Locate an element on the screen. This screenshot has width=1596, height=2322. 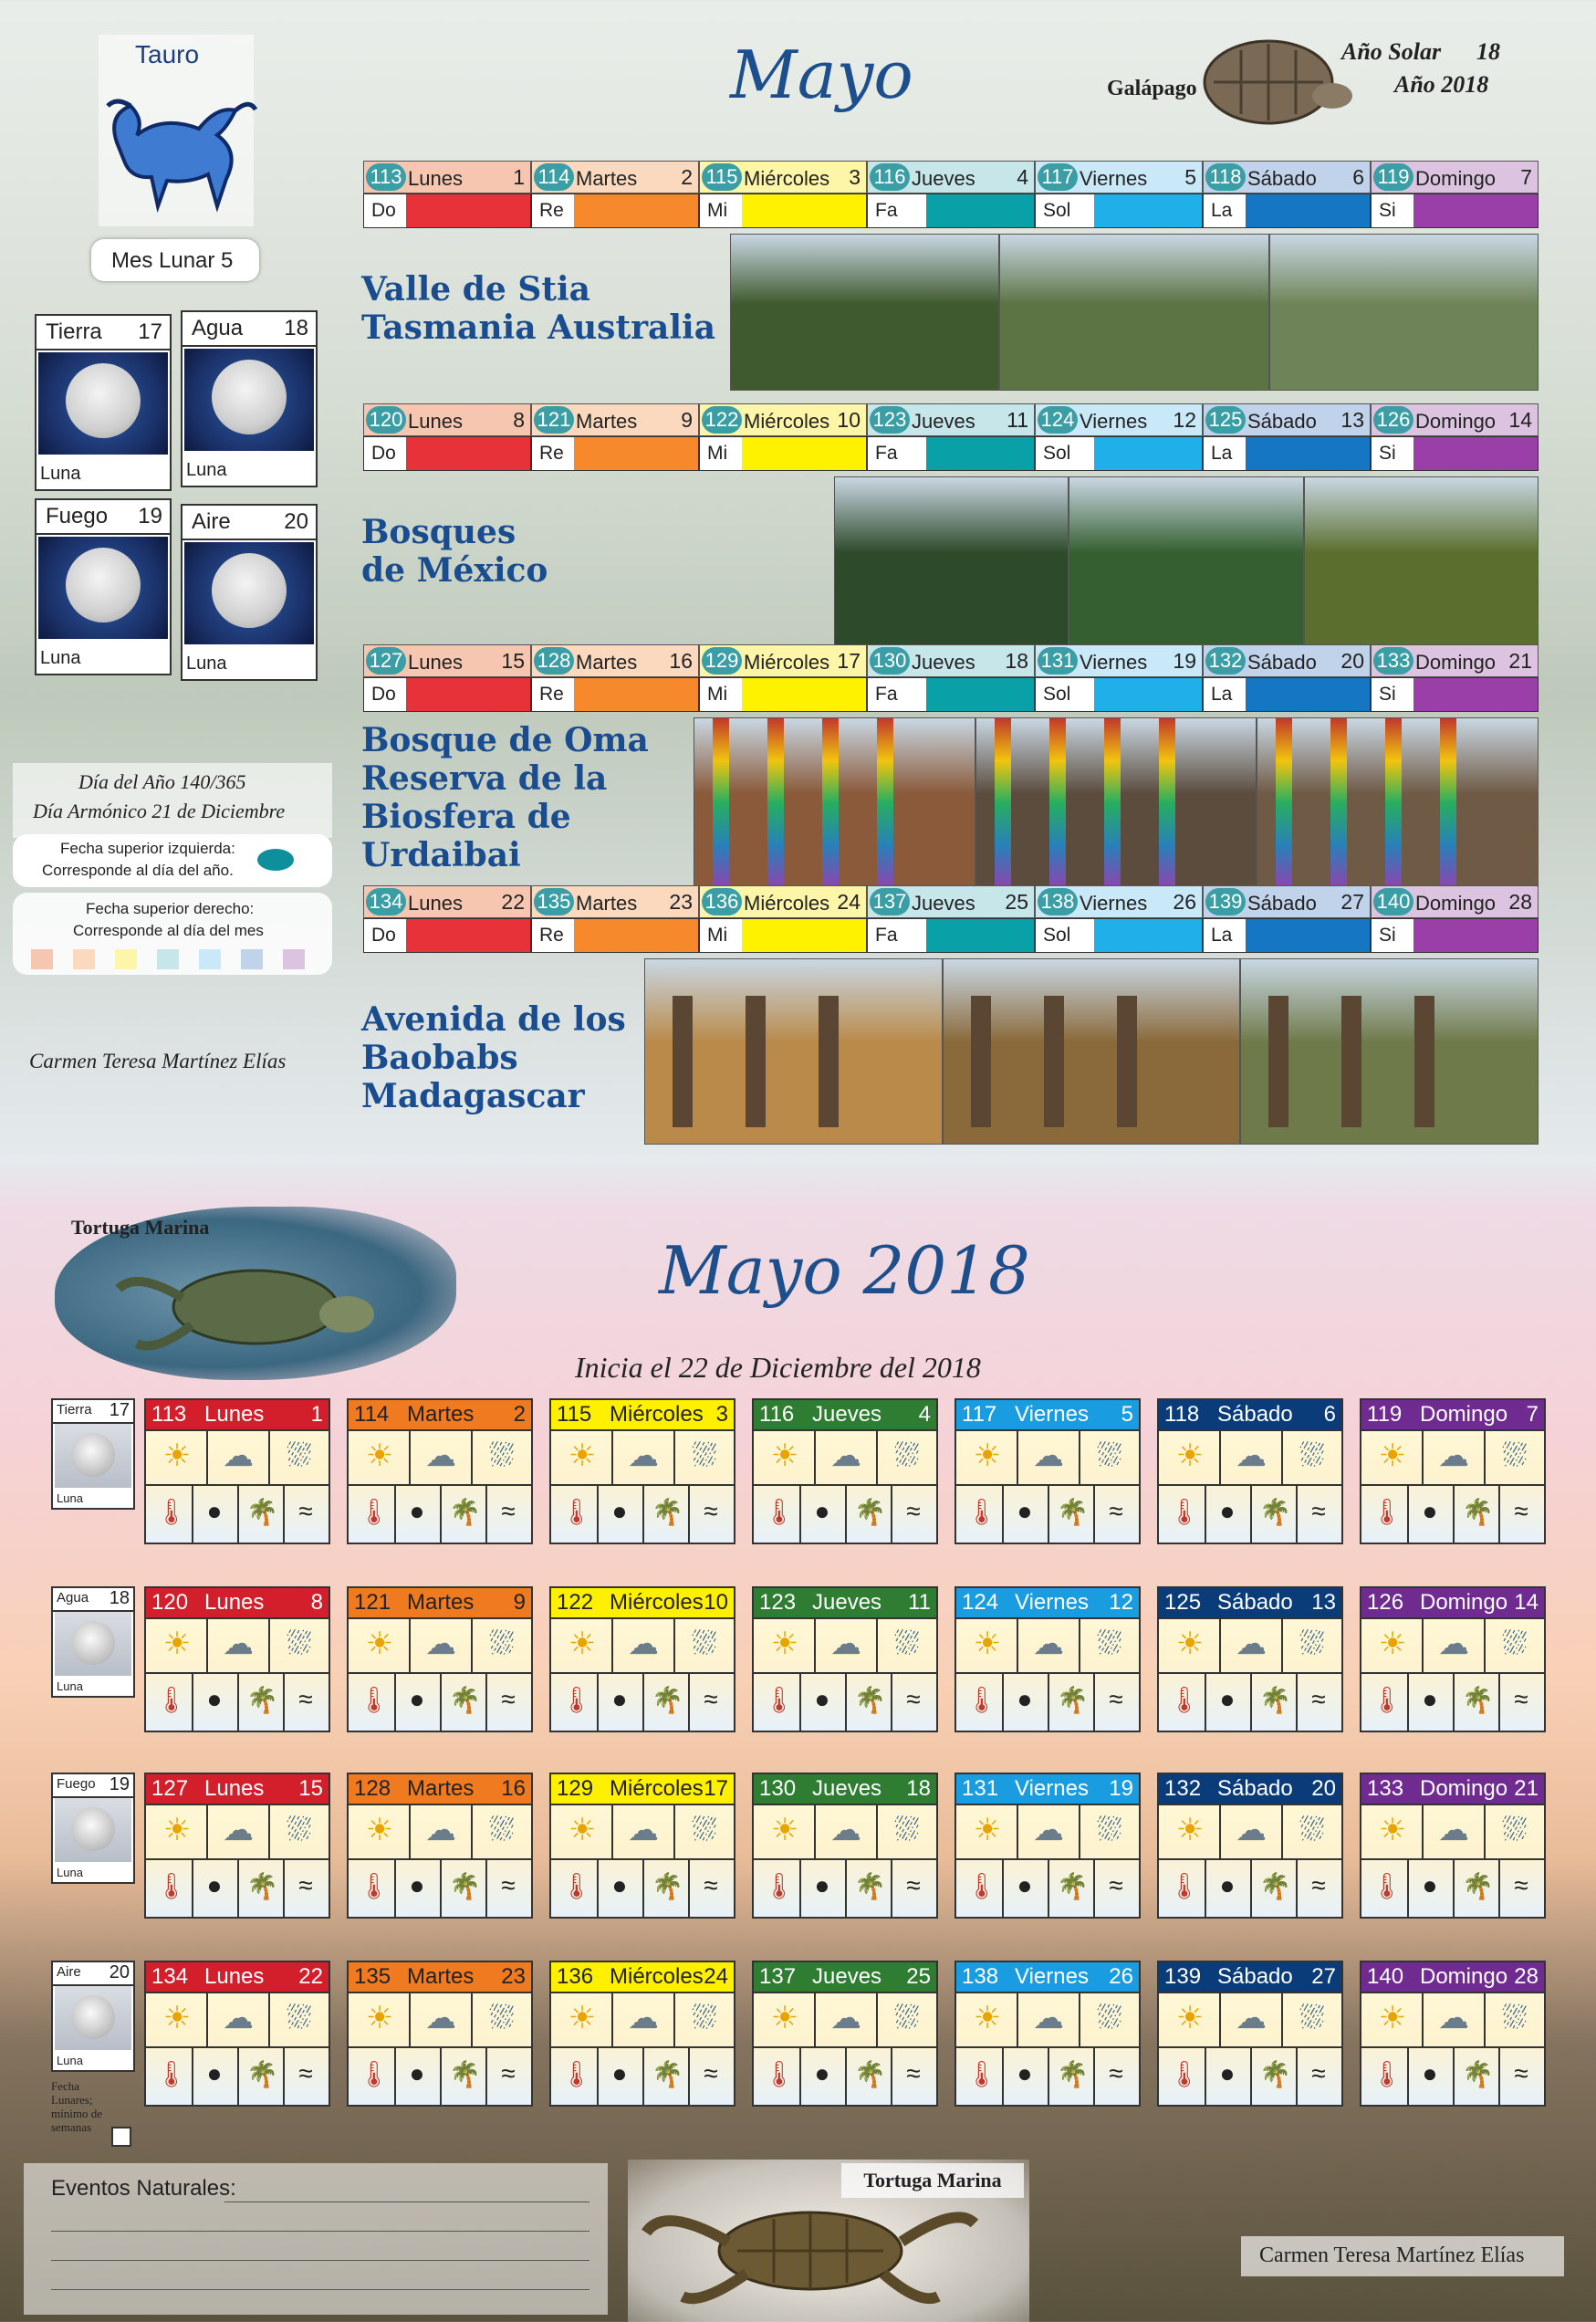
weather-day-cell: 136 Miércoles 24 ☀ ☁ ⛆ 🌡 ● 🌴 ≈ is located at coordinates (642, 2034).